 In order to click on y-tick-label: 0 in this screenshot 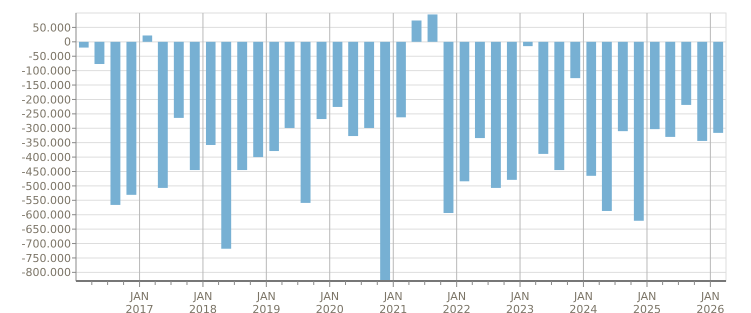, I will do `click(67, 42)`.